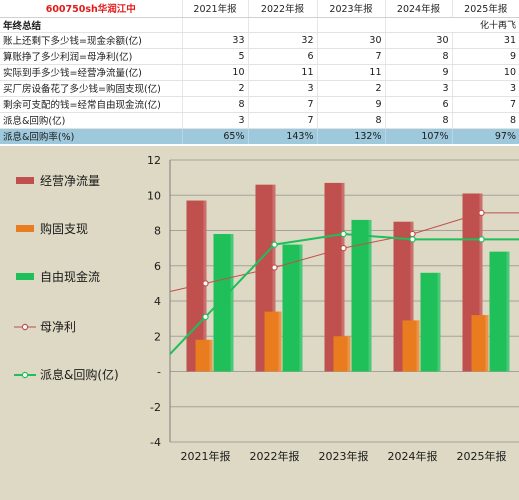  What do you see at coordinates (157, 266) in the screenshot?
I see `y-tick-label: 6` at bounding box center [157, 266].